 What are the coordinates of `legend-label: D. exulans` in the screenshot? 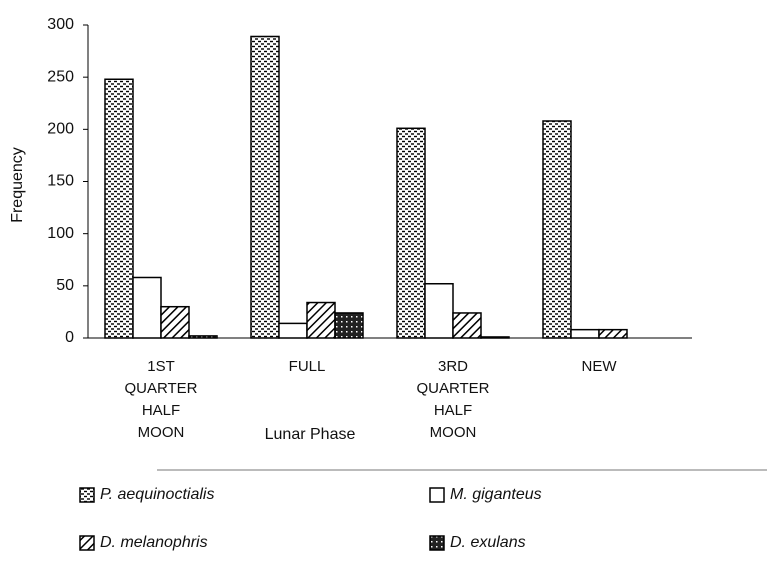 It's located at (488, 542).